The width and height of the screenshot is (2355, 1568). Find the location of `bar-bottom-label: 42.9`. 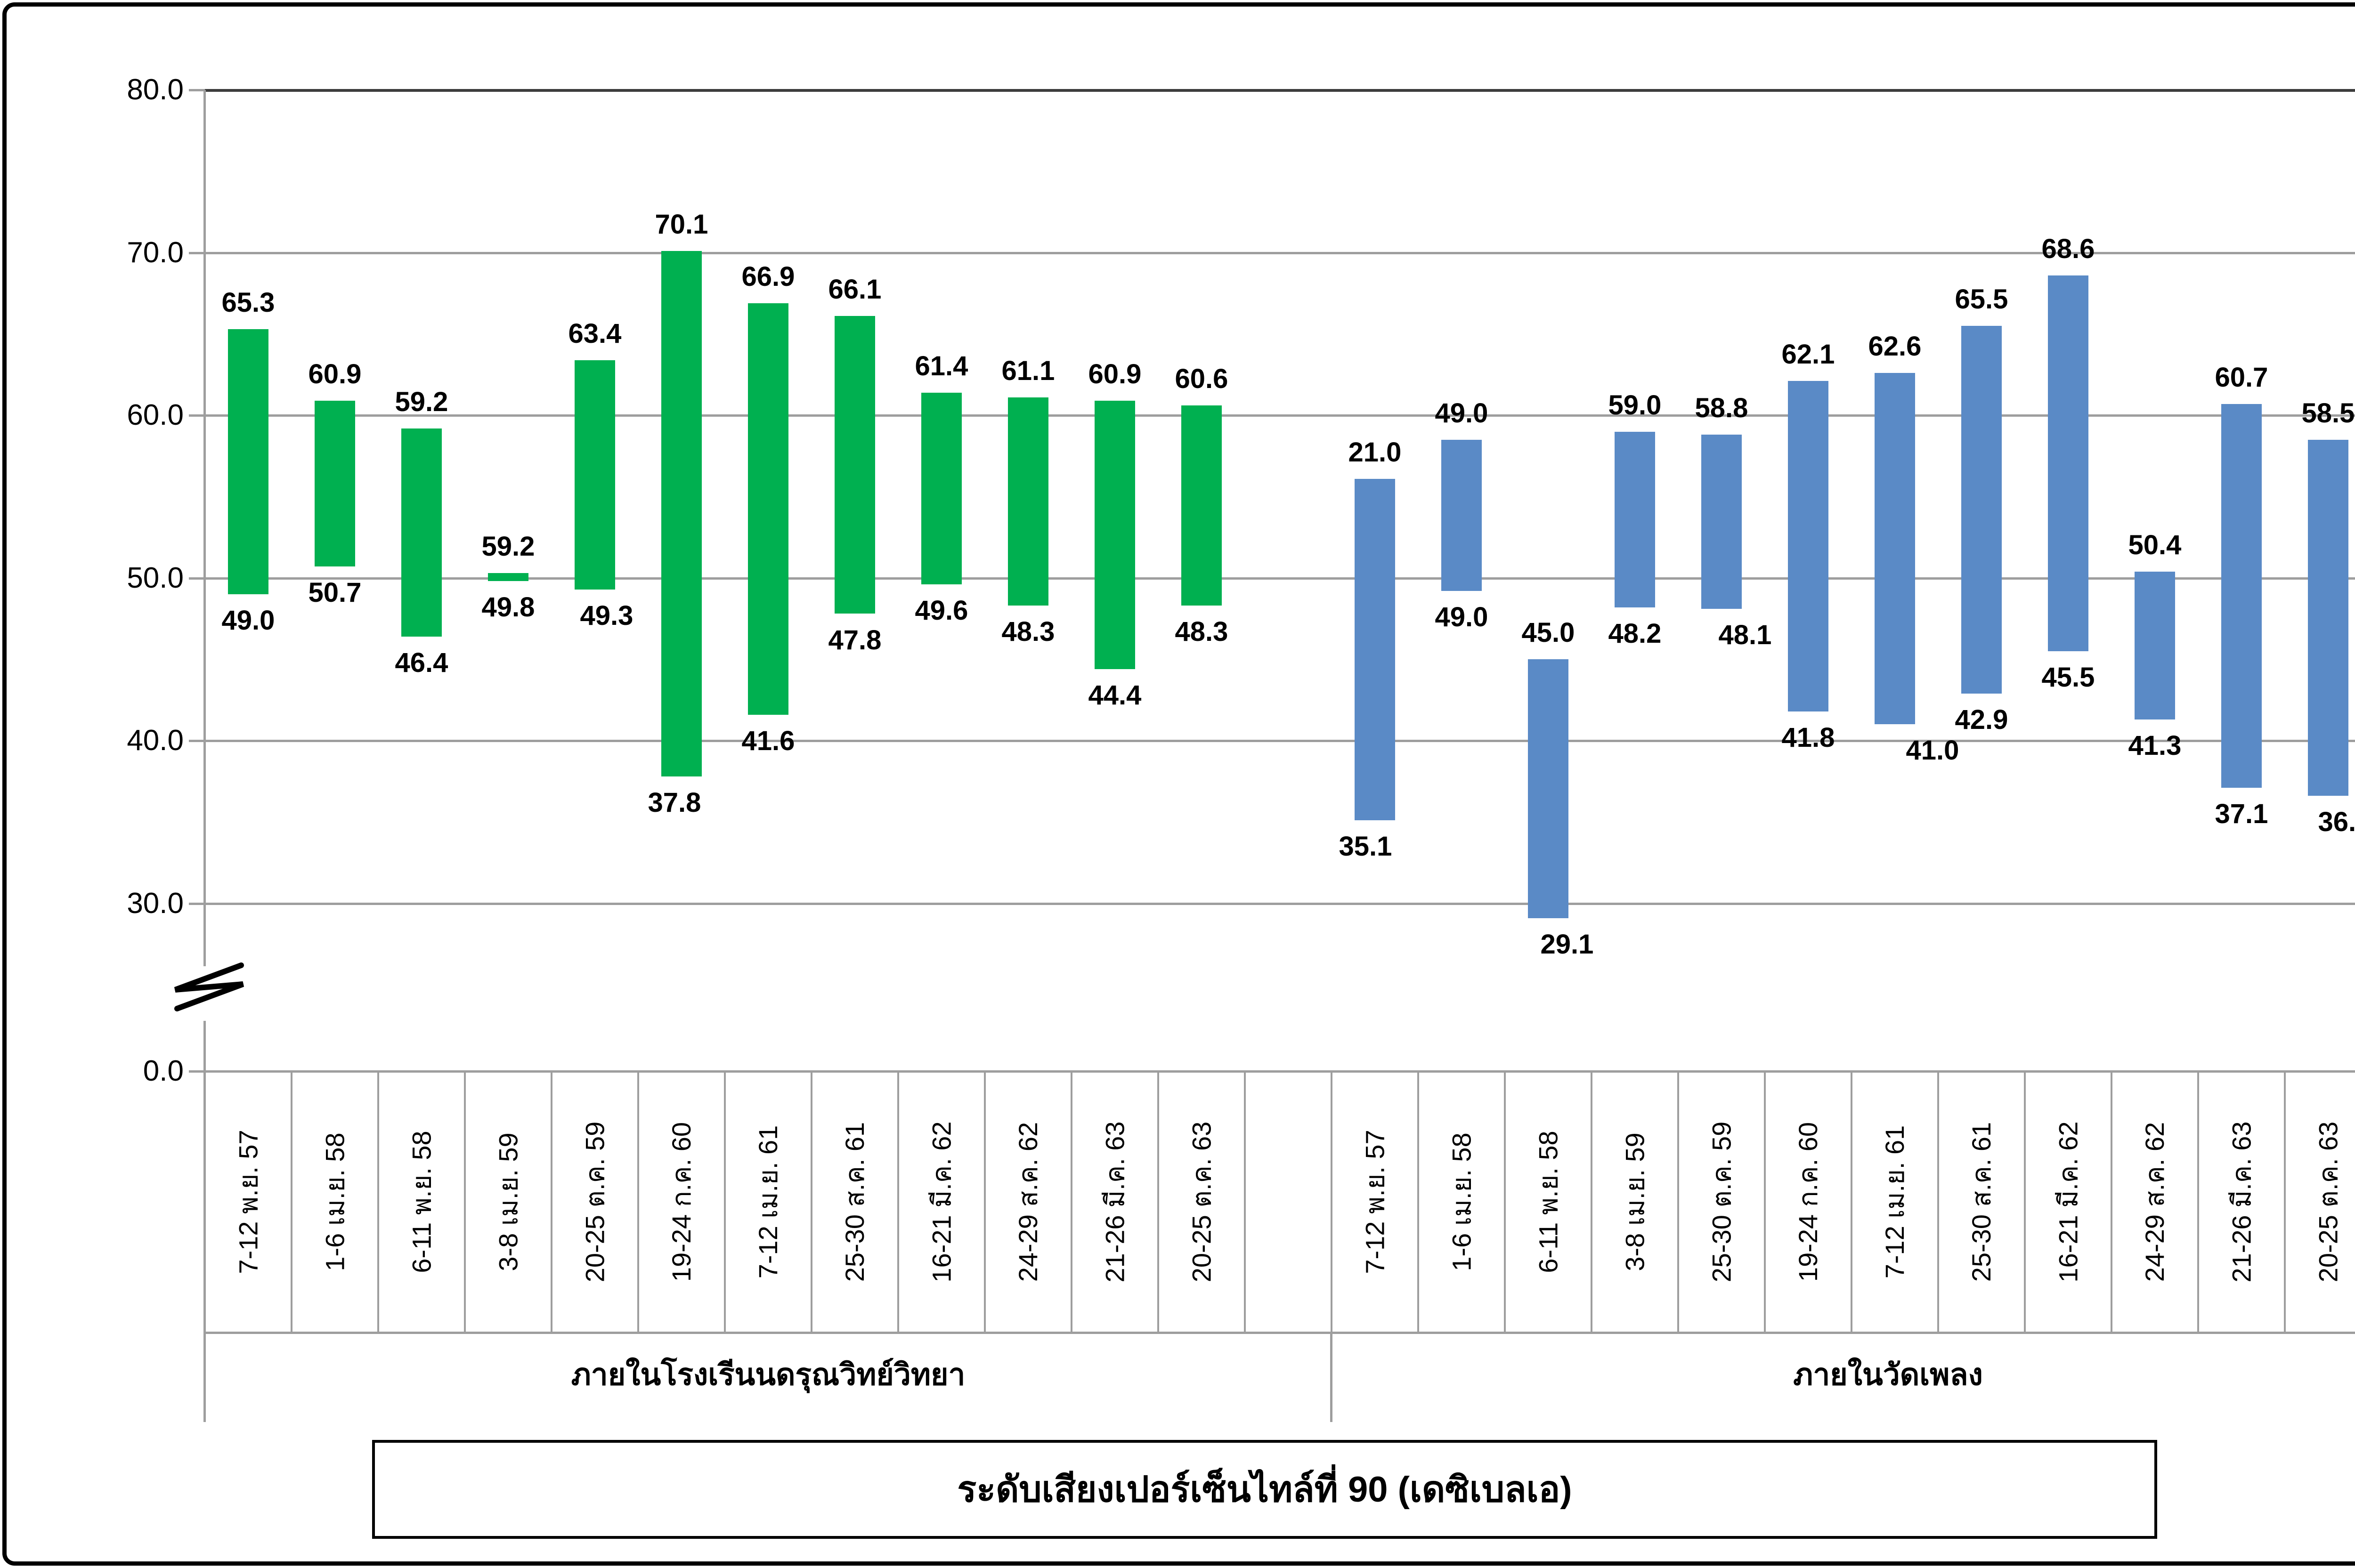

bar-bottom-label: 42.9 is located at coordinates (1981, 719).